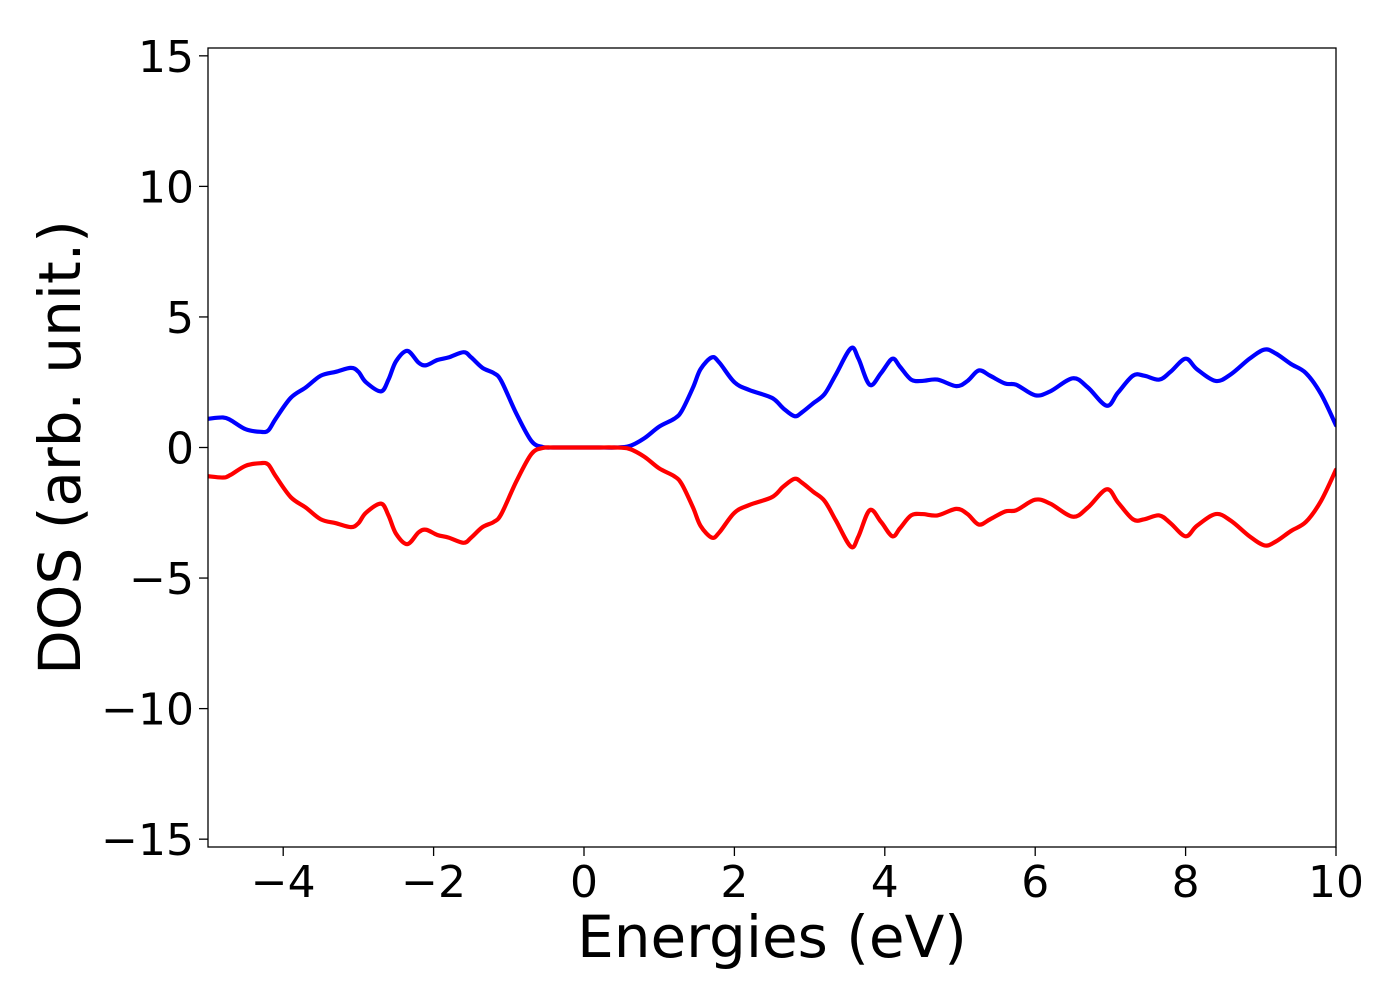 The width and height of the screenshot is (1400, 1005). Describe the element at coordinates (734, 882) in the screenshot. I see `x-tick-label: 2` at that location.